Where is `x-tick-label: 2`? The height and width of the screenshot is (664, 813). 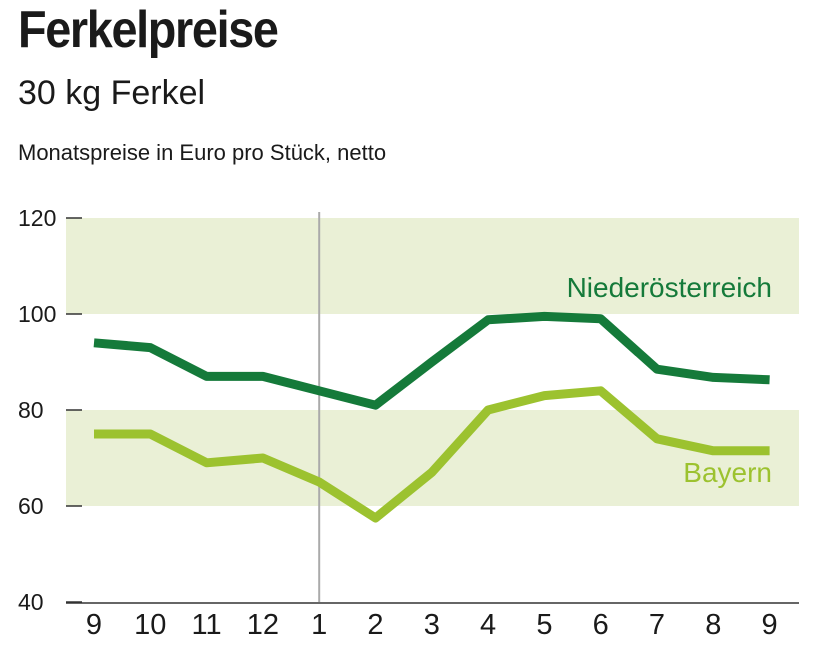
x-tick-label: 2 is located at coordinates (375, 625).